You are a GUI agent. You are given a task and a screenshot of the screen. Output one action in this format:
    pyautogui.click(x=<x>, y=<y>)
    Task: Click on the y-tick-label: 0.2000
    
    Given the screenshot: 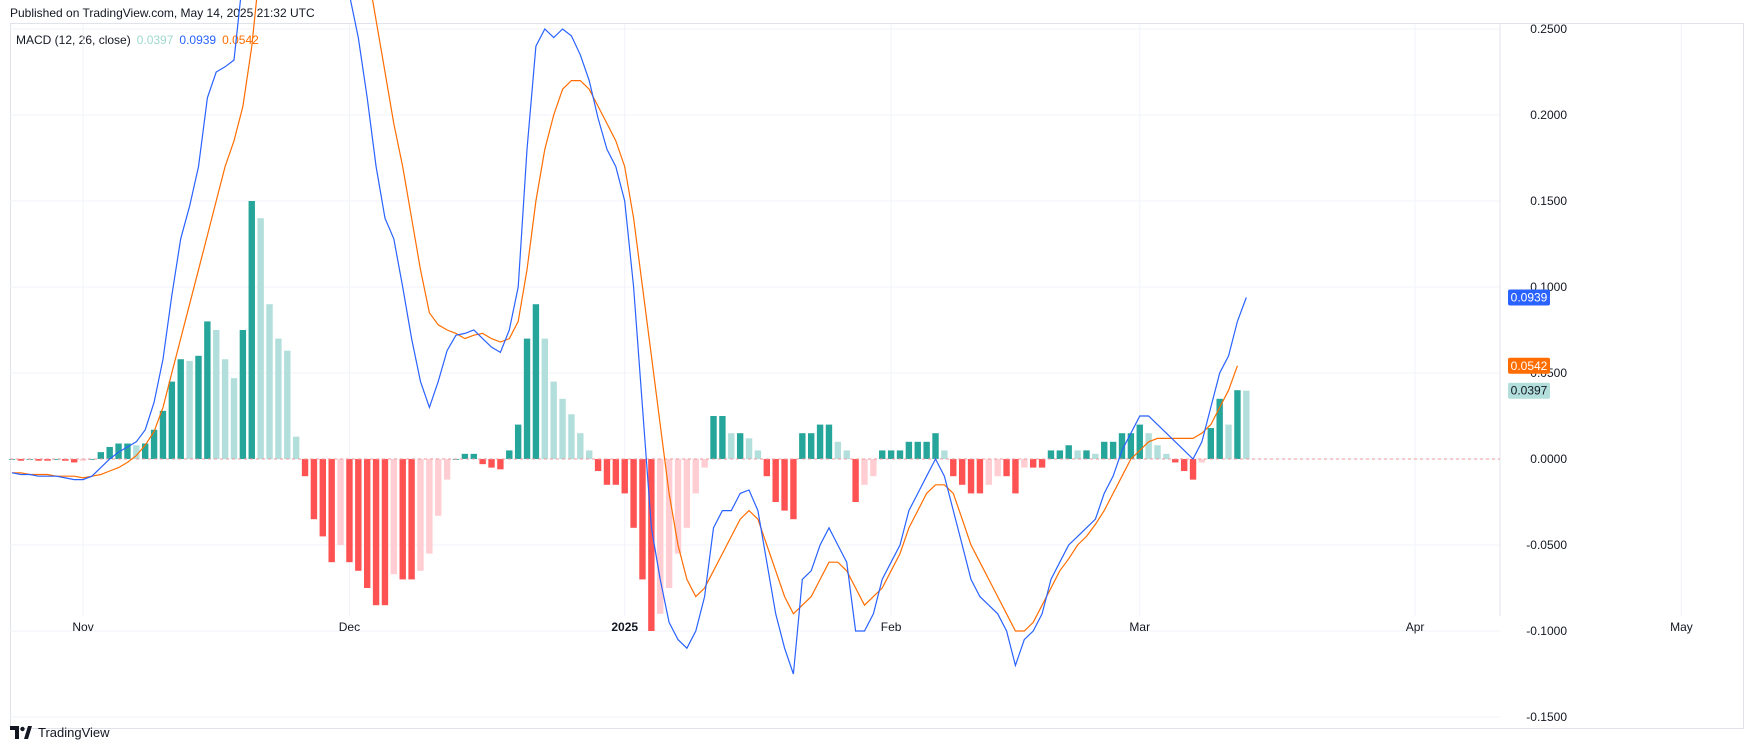 What is the action you would take?
    pyautogui.click(x=1548, y=115)
    